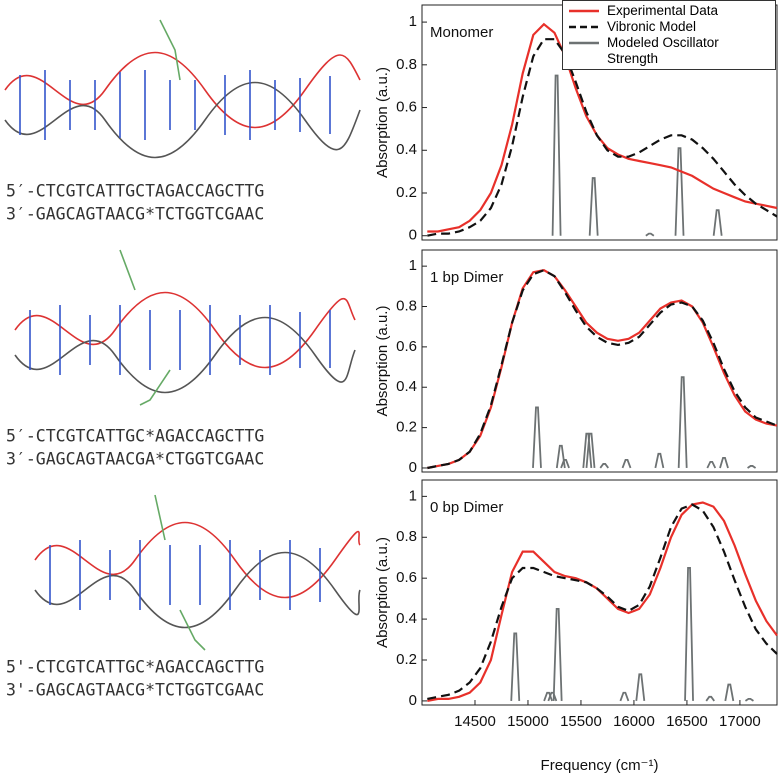 The image size is (779, 781). I want to click on panel-title: 1 bp Dimer, so click(466, 277).